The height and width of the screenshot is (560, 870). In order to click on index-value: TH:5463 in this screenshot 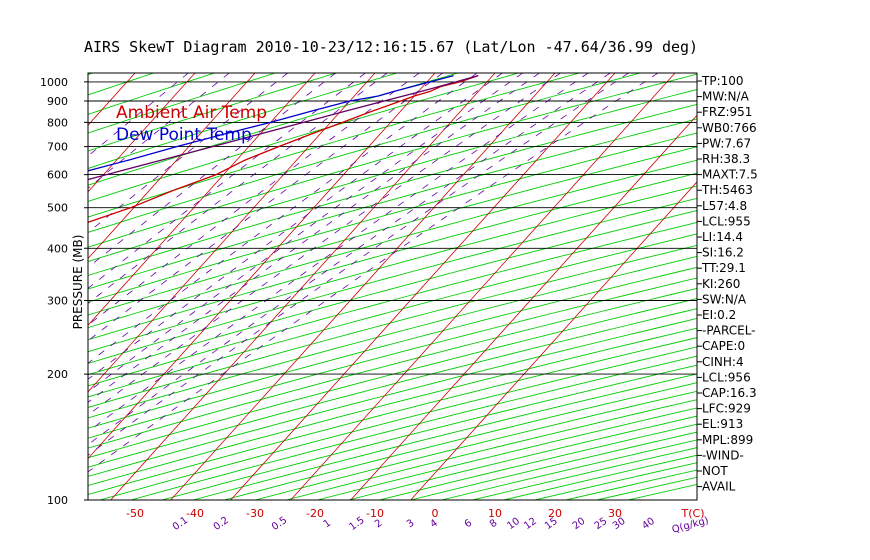, I will do `click(727, 190)`.